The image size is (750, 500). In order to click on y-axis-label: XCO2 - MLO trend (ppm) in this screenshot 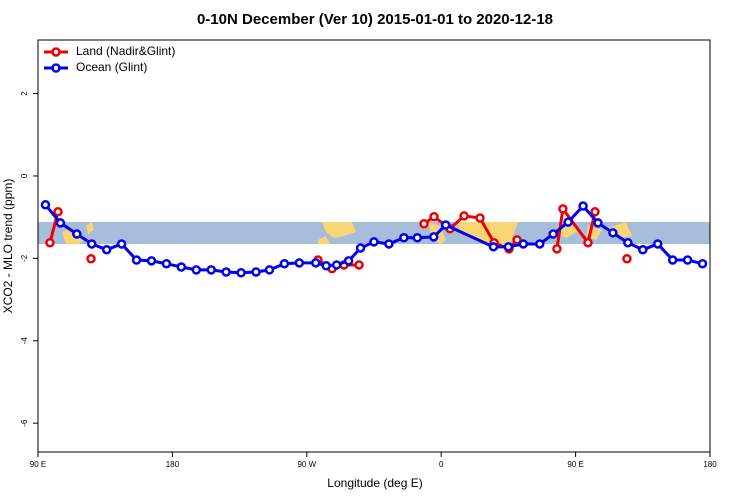, I will do `click(8, 246)`.